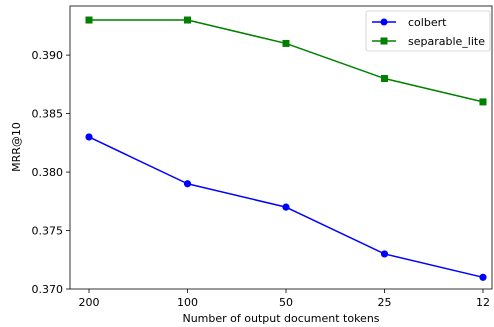  I want to click on y-tick-label: 0.385, so click(48, 114).